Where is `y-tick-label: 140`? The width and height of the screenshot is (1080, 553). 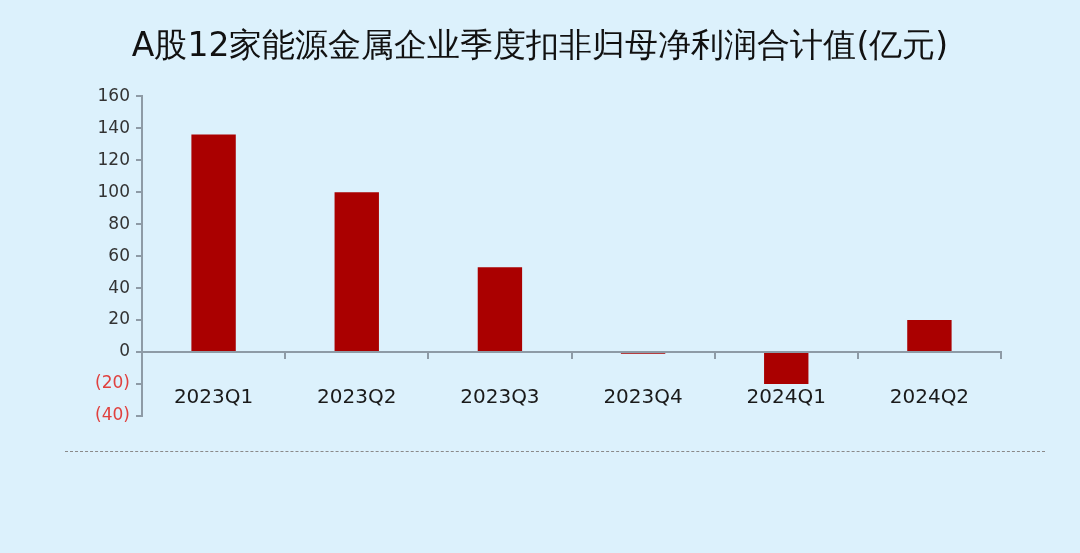
y-tick-label: 140 is located at coordinates (113, 126).